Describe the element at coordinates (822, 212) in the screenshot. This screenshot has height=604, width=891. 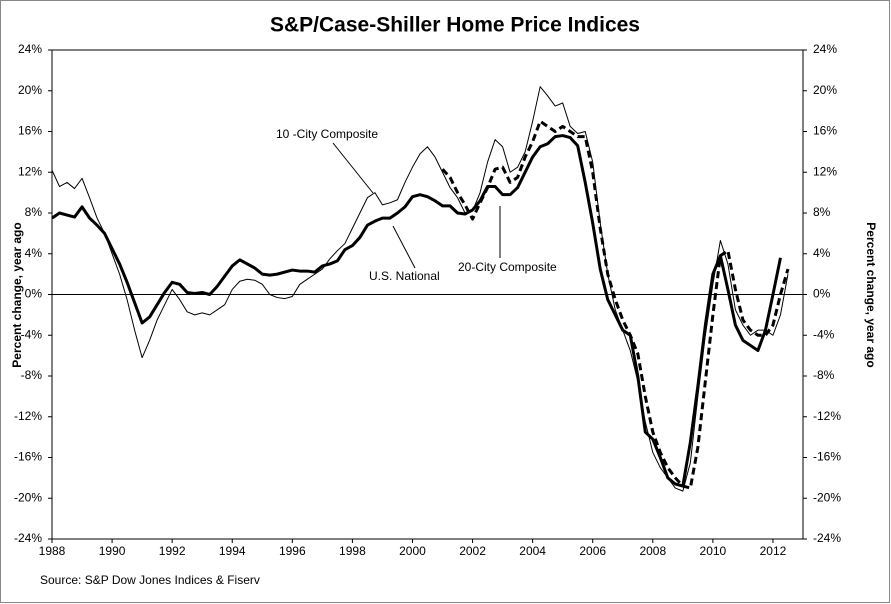
I see `y2-tick-label: 8%` at that location.